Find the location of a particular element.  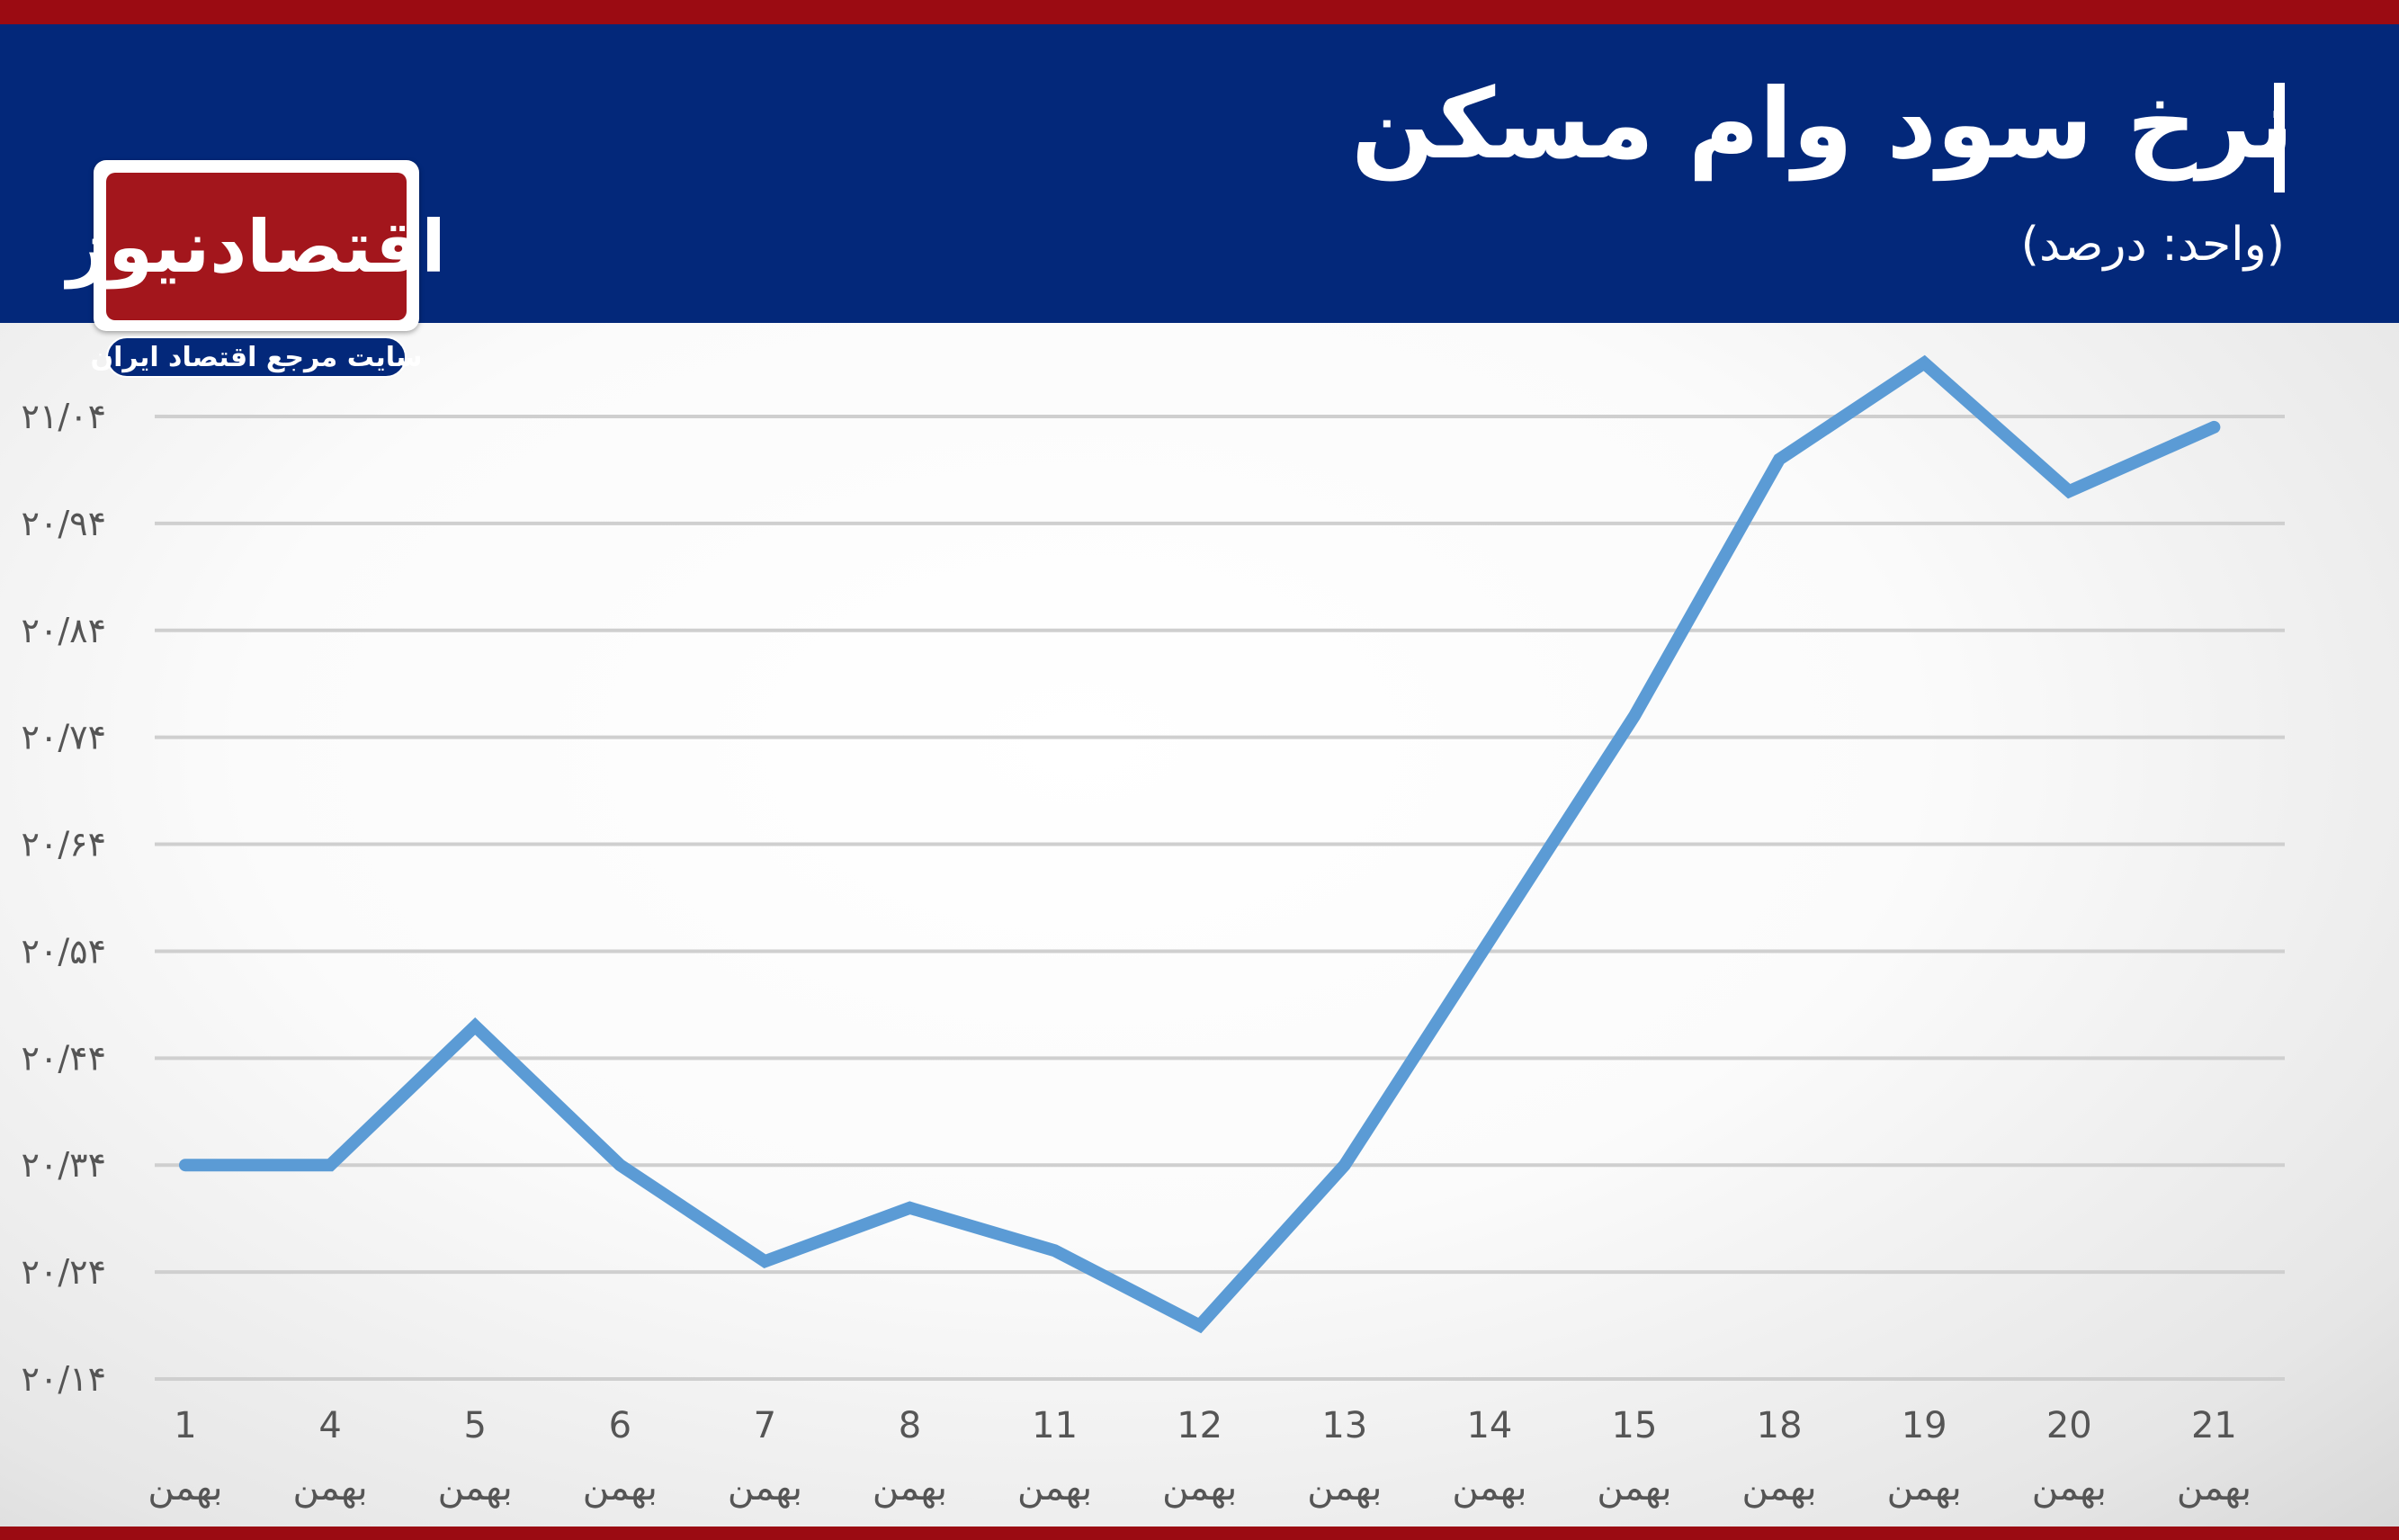

top-accent-bar is located at coordinates (1199, 12).